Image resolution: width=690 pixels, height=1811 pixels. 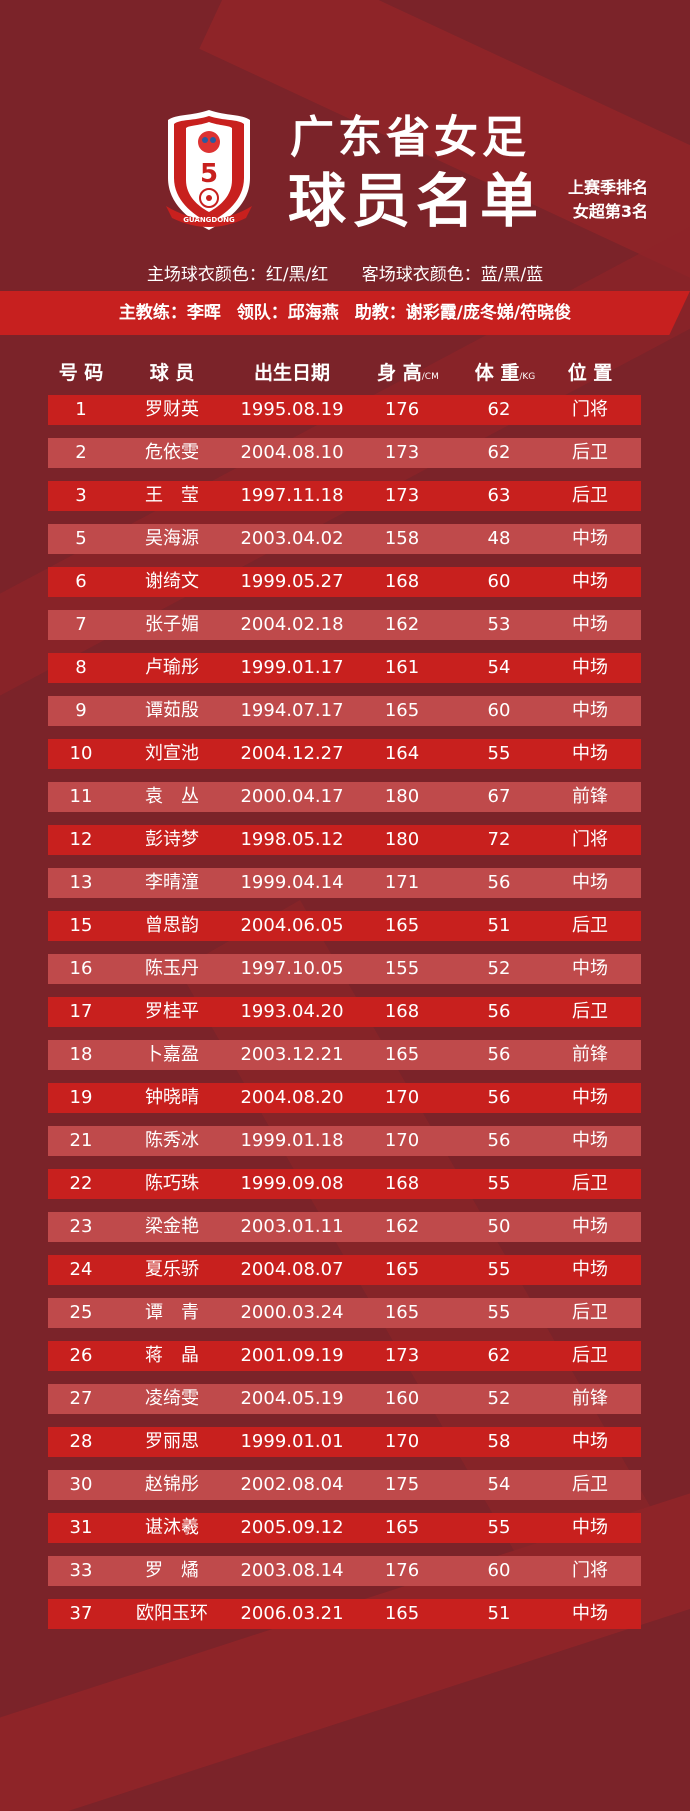 I want to click on assistant-coaches: 助教：谢彩霞/庞冬娣/符晓俊, so click(x=463, y=313).